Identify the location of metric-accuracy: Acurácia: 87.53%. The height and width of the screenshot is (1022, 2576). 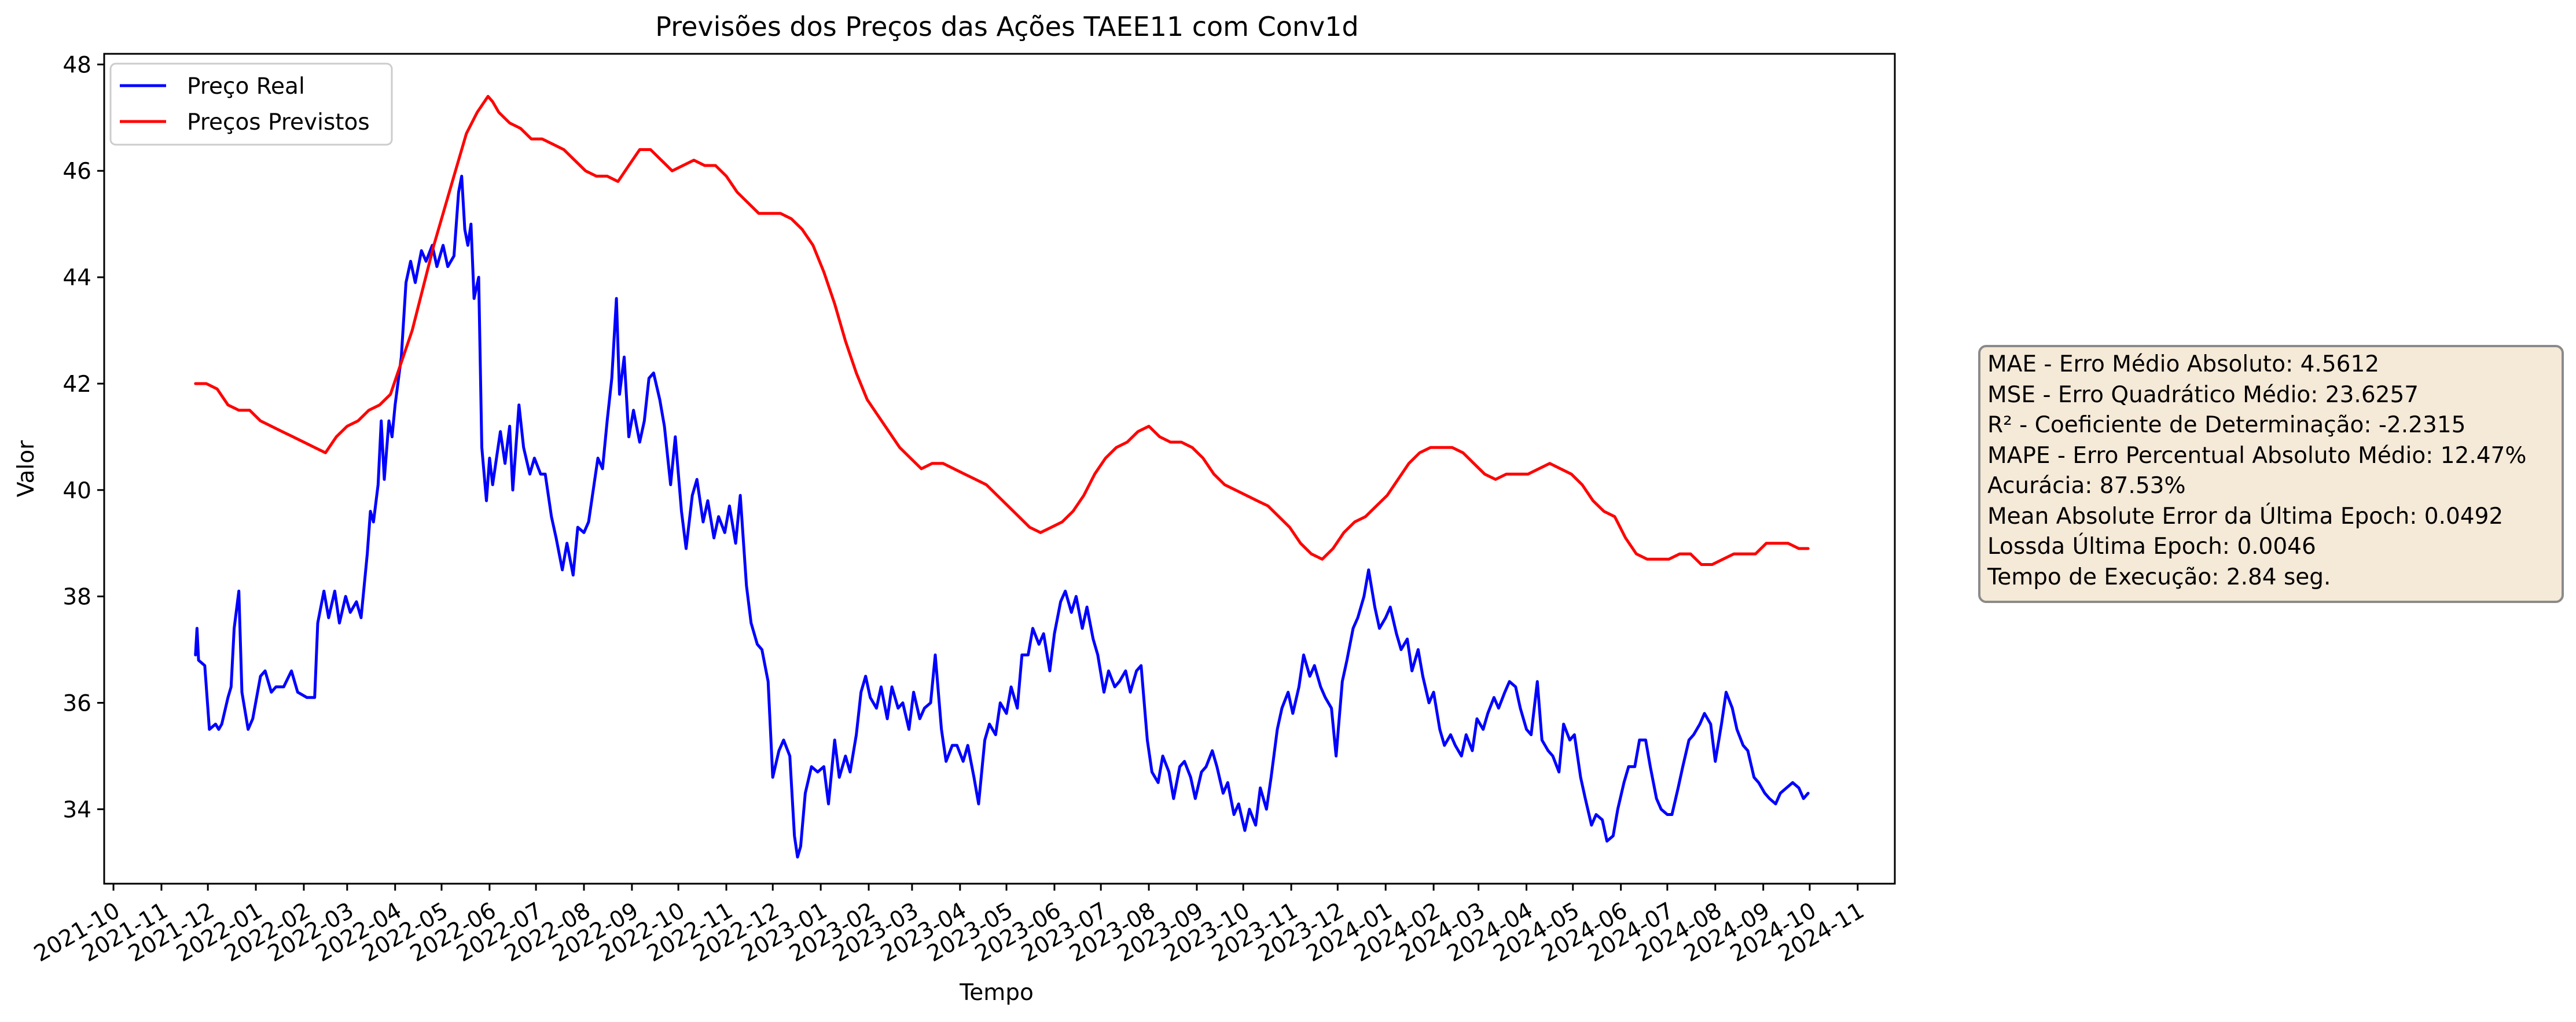
(2086, 486).